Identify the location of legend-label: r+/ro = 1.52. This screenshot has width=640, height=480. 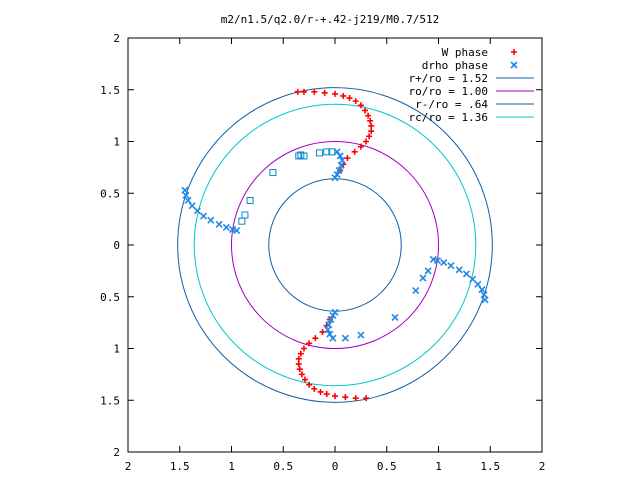
(448, 78).